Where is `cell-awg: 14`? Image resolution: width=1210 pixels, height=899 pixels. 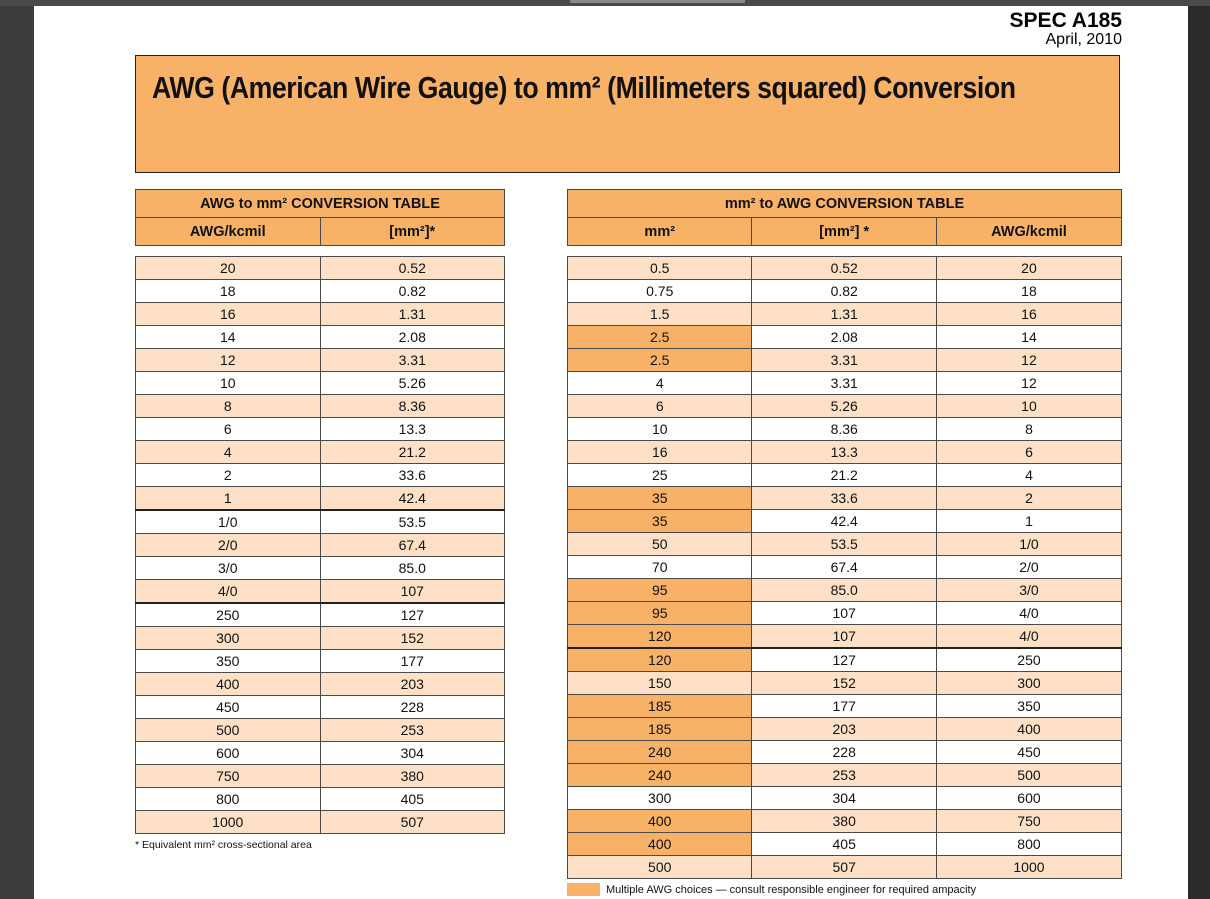 cell-awg: 14 is located at coordinates (228, 337).